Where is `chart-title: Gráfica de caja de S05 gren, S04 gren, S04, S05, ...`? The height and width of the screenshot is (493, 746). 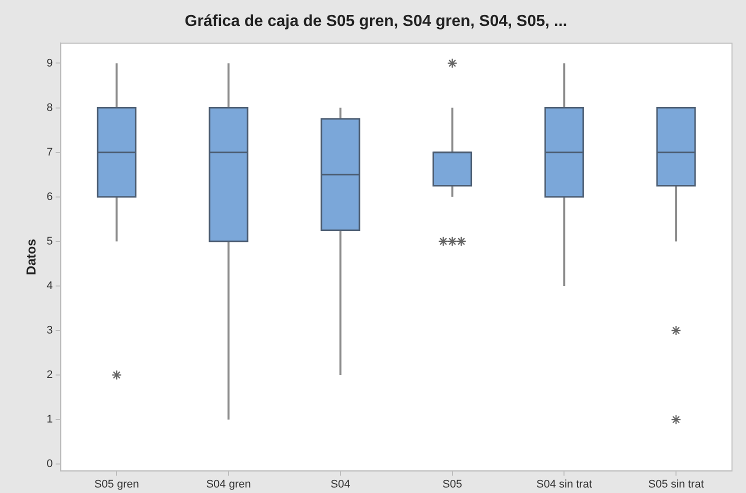
chart-title: Gráfica de caja de S05 gren, S04 gren, S04, S05, ... is located at coordinates (376, 21).